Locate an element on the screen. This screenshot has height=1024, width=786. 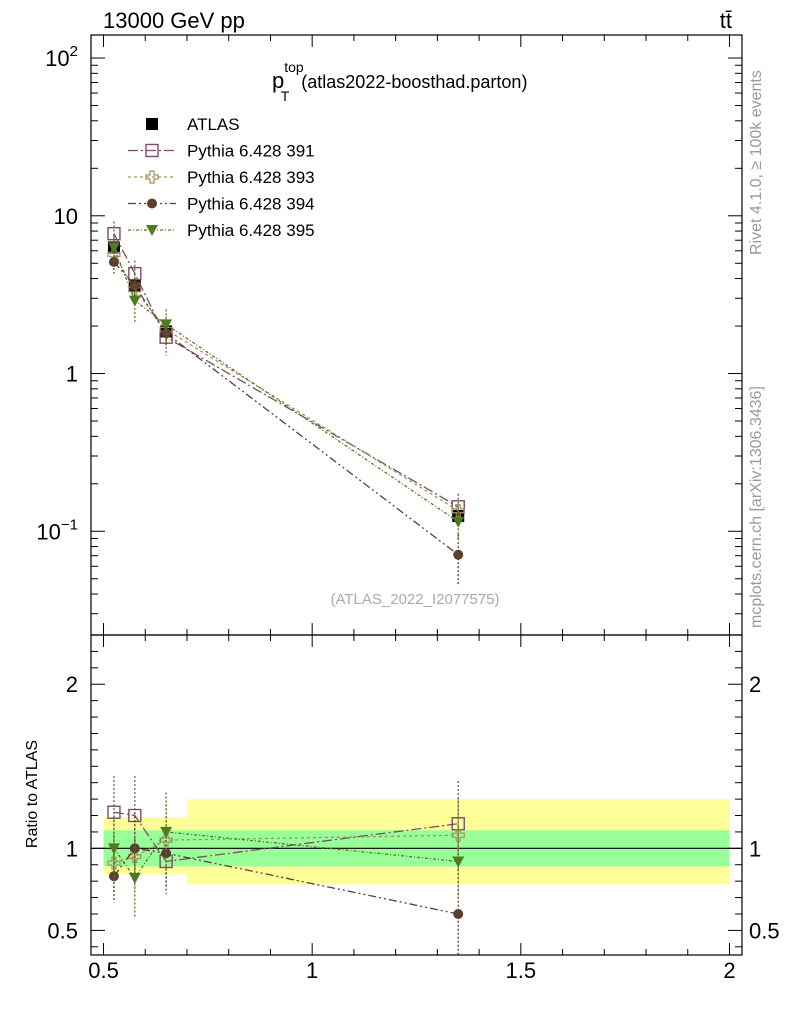
legend-item-4: Pythia 6.428 395 is located at coordinates (221, 230).